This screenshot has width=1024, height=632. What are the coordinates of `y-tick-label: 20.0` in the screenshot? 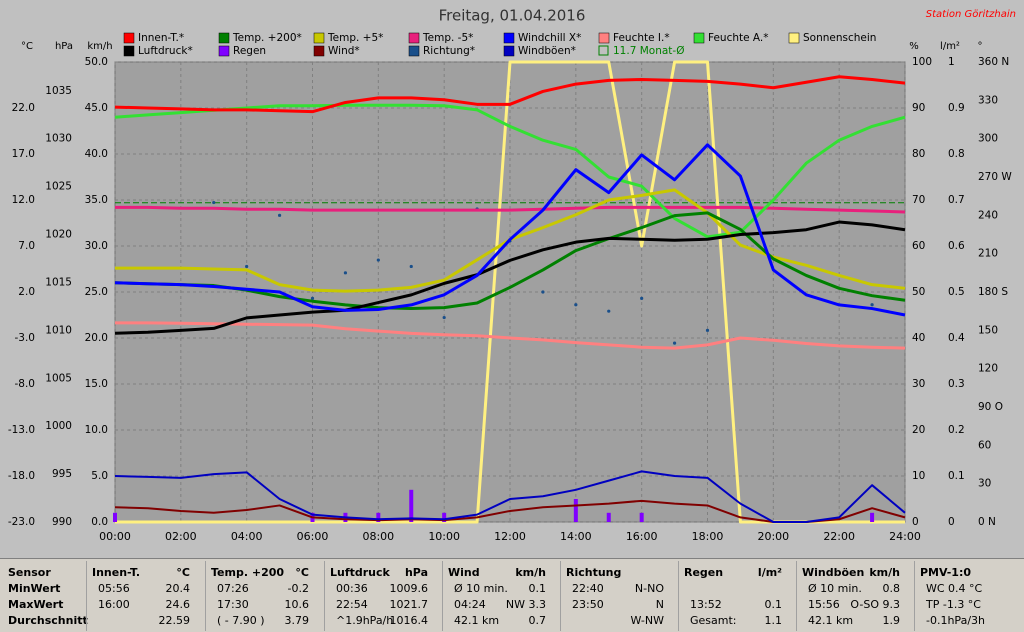 It's located at (96, 338).